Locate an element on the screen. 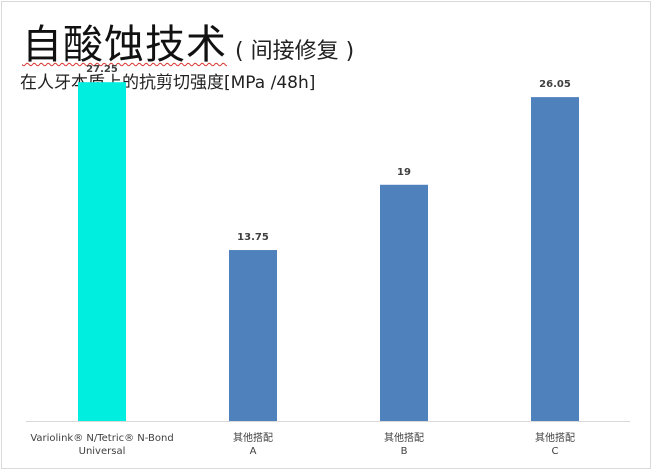 This screenshot has height=472, width=654. title-main: 自酸蚀技术 is located at coordinates (124, 45).